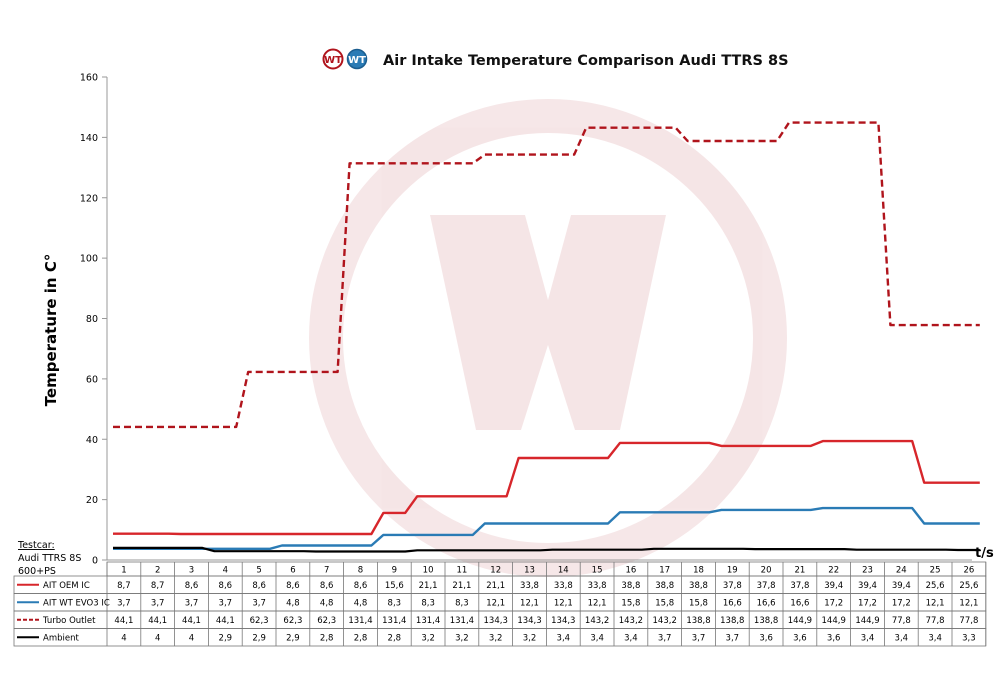  What do you see at coordinates (89, 138) in the screenshot?
I see `y-tick-label: 140` at bounding box center [89, 138].